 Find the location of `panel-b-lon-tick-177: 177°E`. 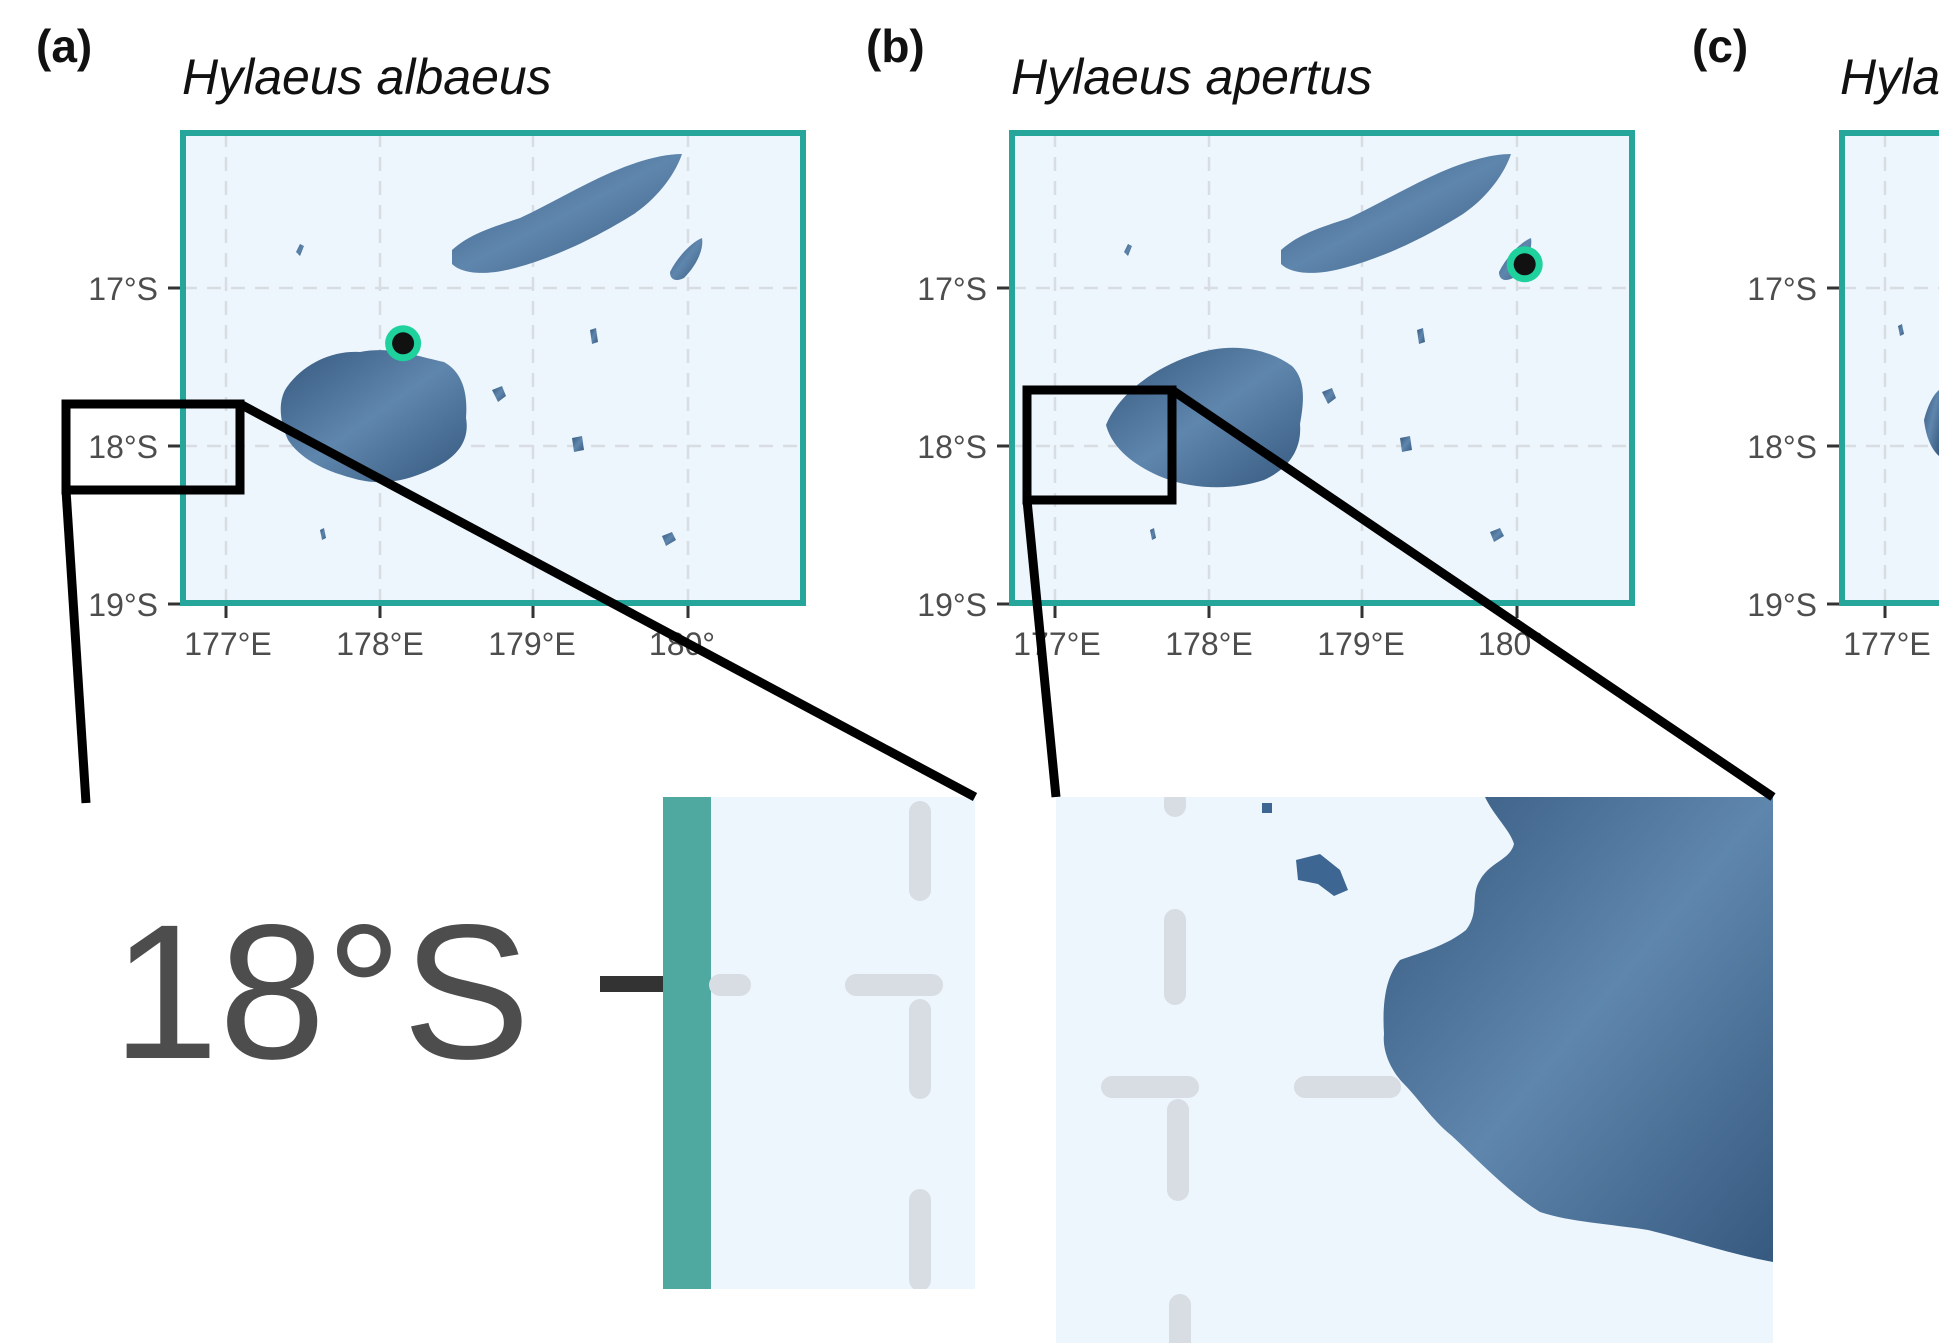

panel-b-lon-tick-177: 177°E is located at coordinates (1057, 644).